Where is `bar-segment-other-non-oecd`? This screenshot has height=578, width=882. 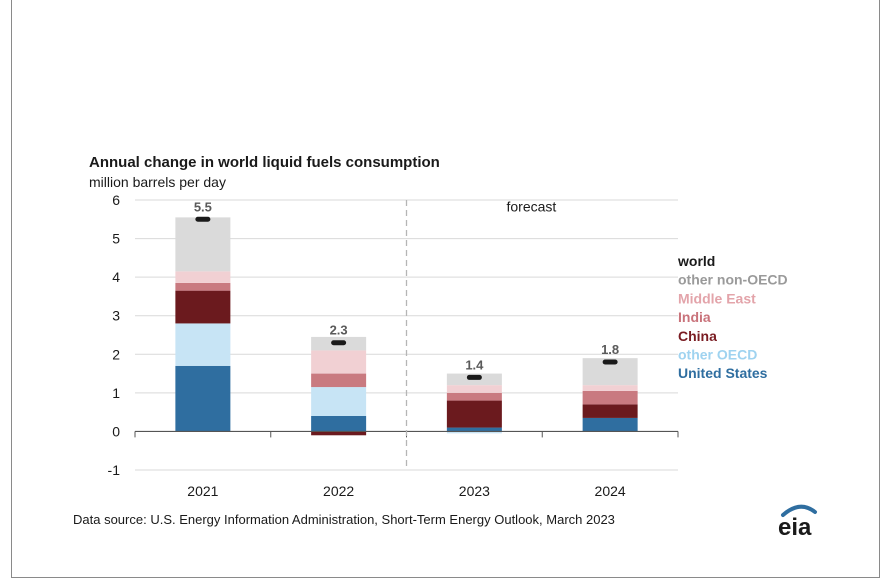
bar-segment-other-non-oecd is located at coordinates (203, 244).